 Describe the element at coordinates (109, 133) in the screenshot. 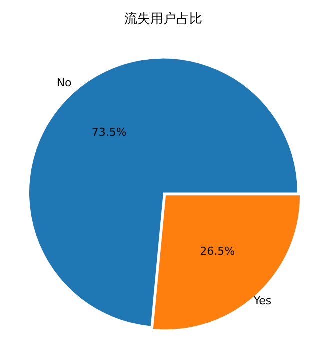

I see `data-label: 73.5%` at that location.